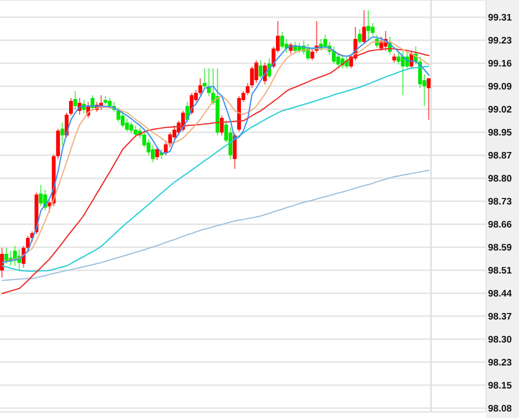 The height and width of the screenshot is (418, 519). Describe the element at coordinates (500, 409) in the screenshot. I see `y-tick-label: 98.08` at that location.